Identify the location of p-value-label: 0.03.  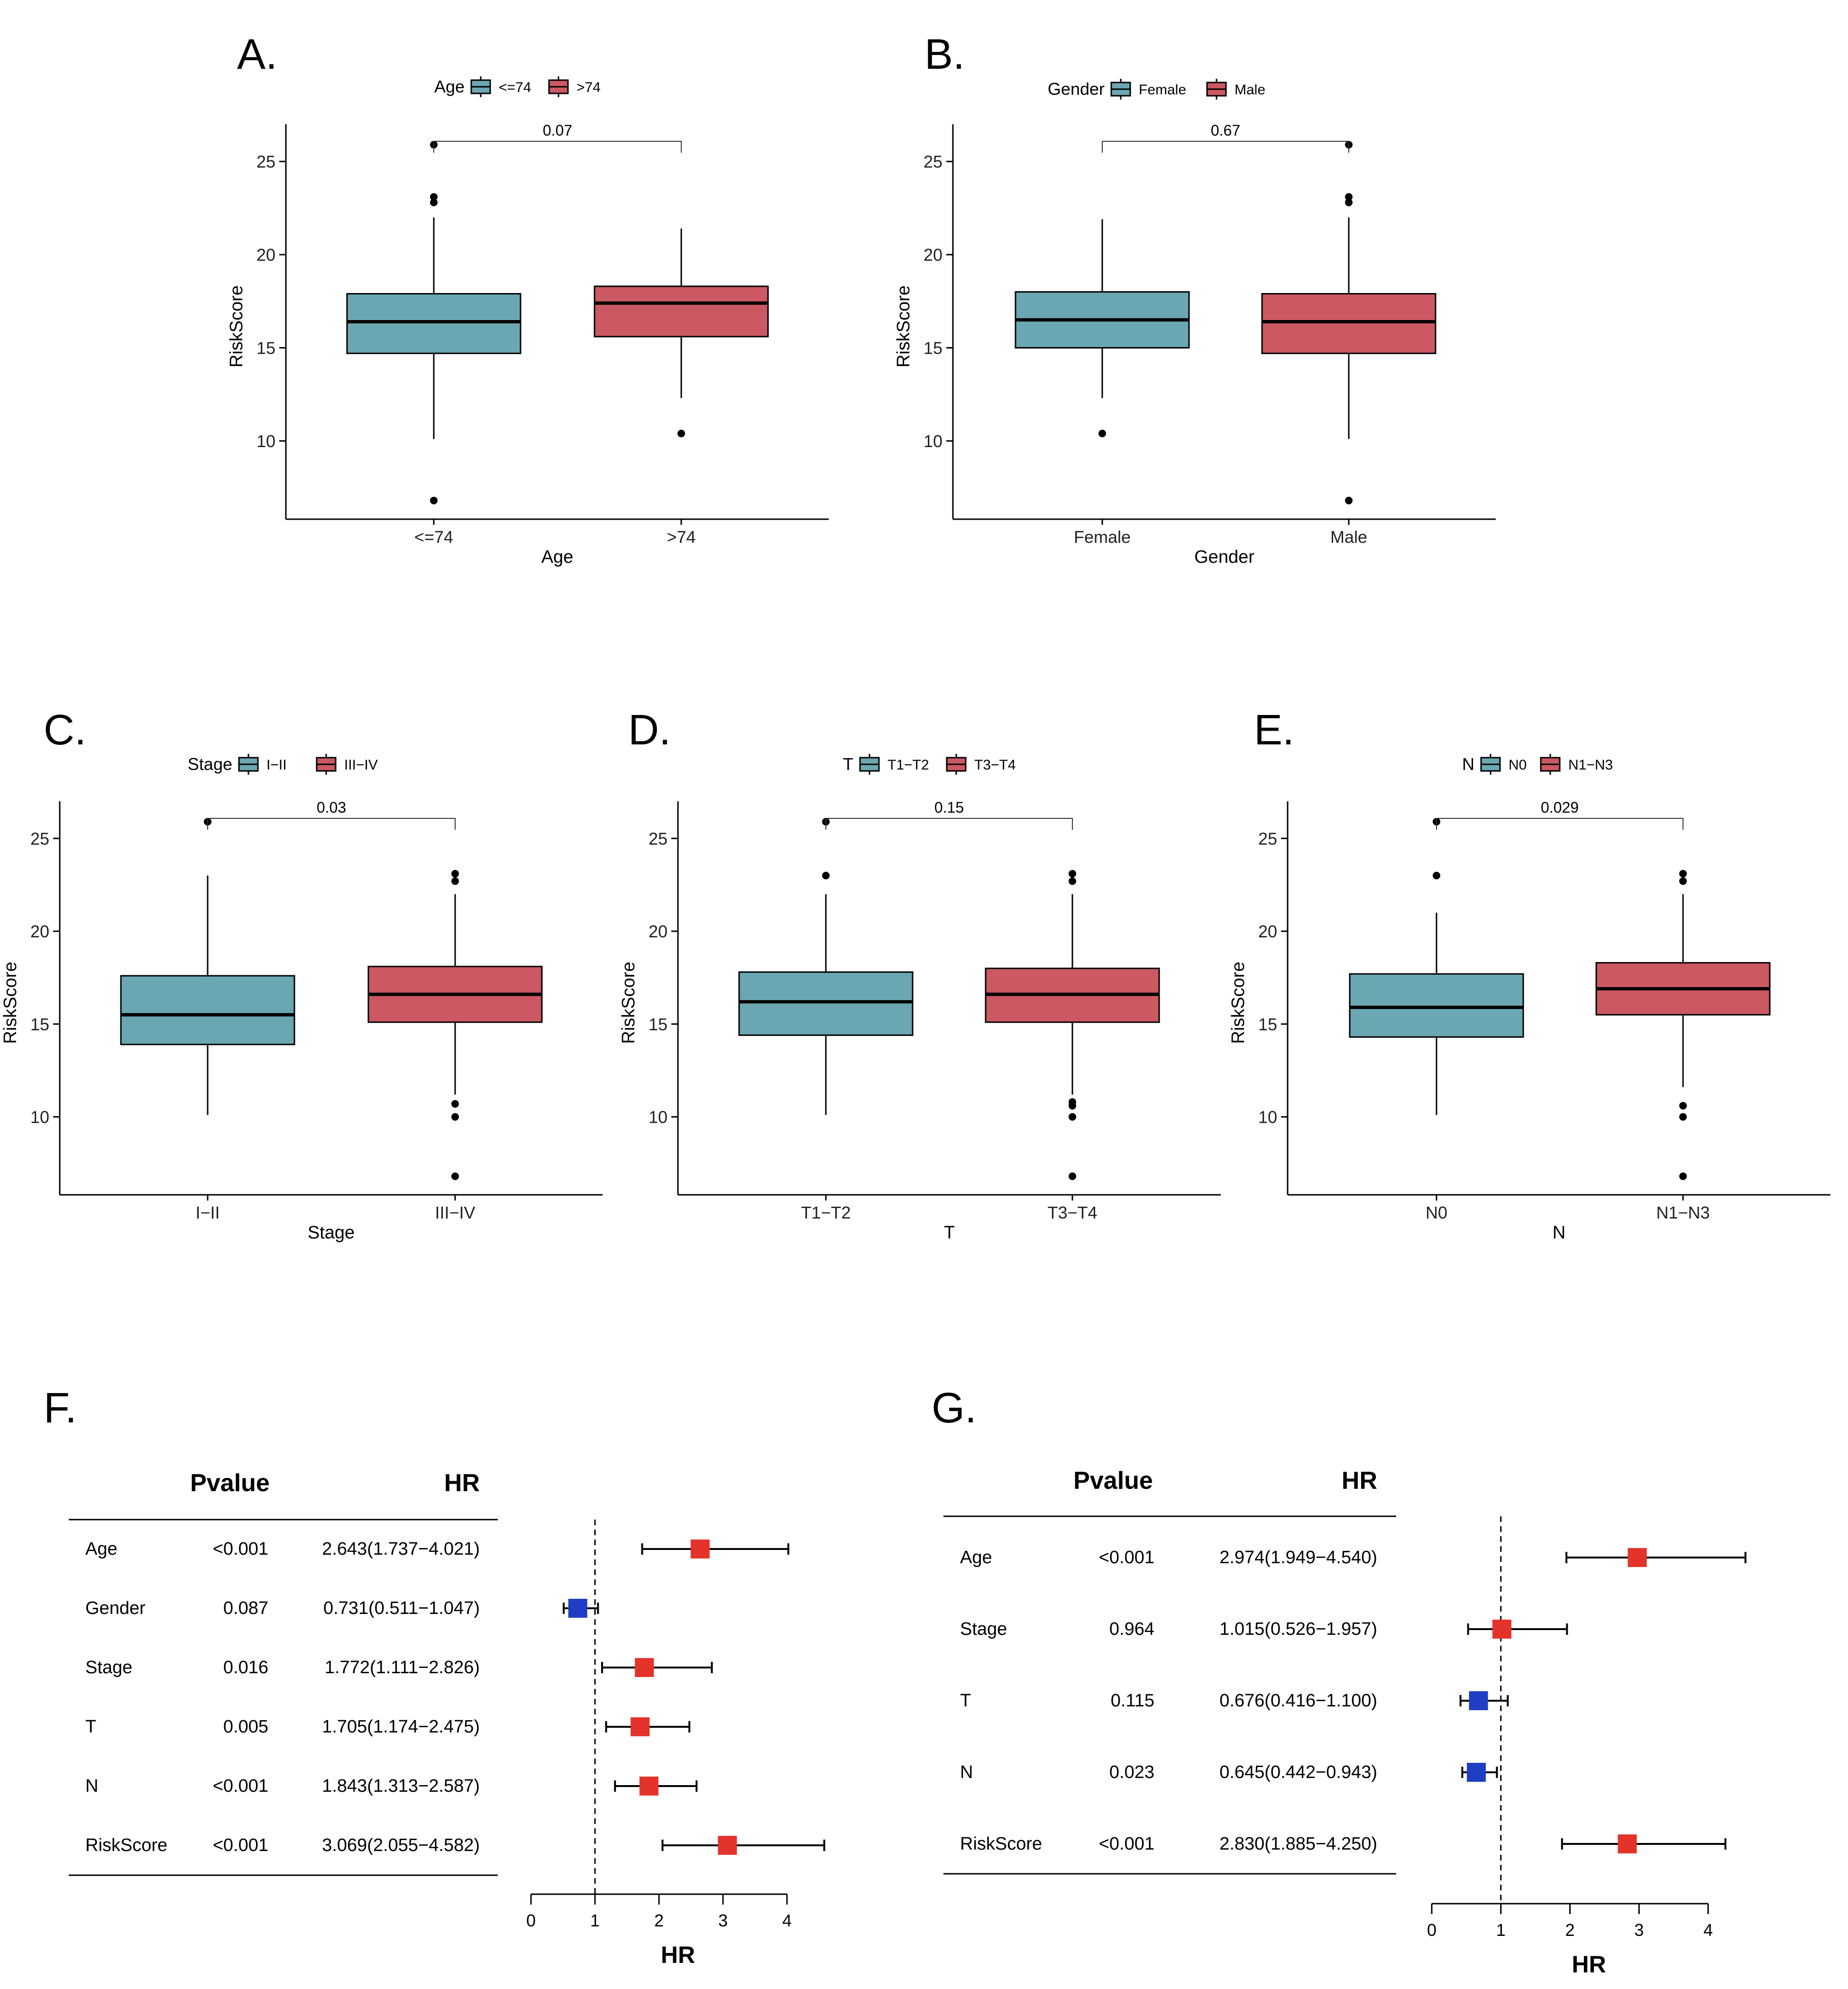
(331, 807).